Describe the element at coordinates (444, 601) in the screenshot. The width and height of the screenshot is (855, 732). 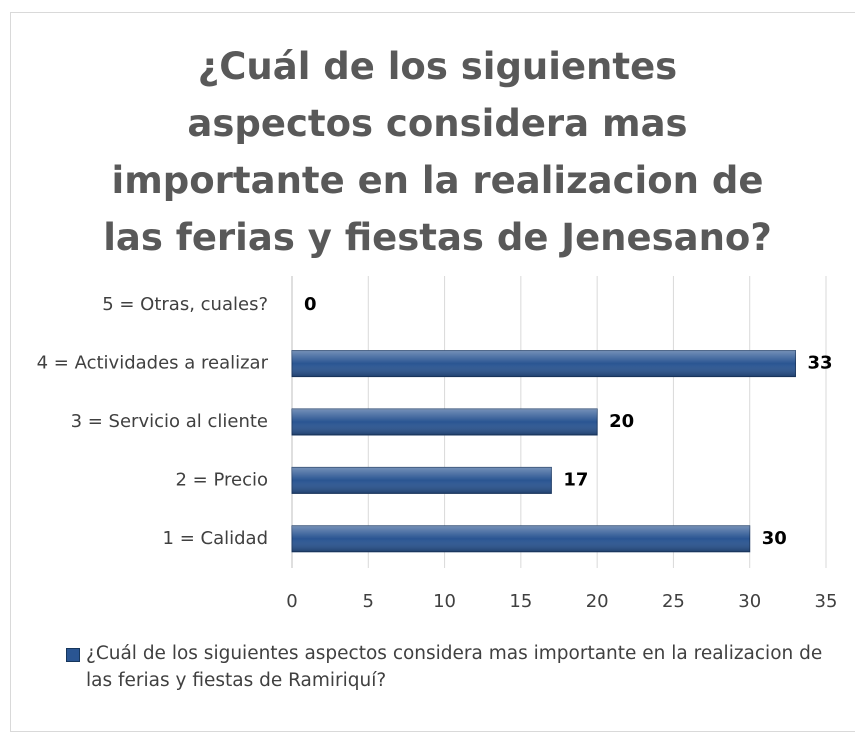
I see `x-tick-label: 10` at that location.